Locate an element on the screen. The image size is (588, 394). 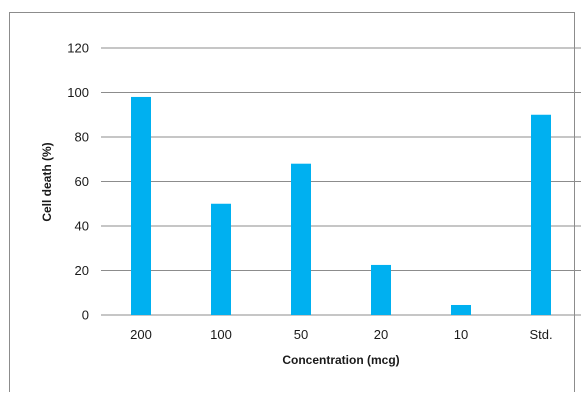
y-tick-label: 80 is located at coordinates (82, 137).